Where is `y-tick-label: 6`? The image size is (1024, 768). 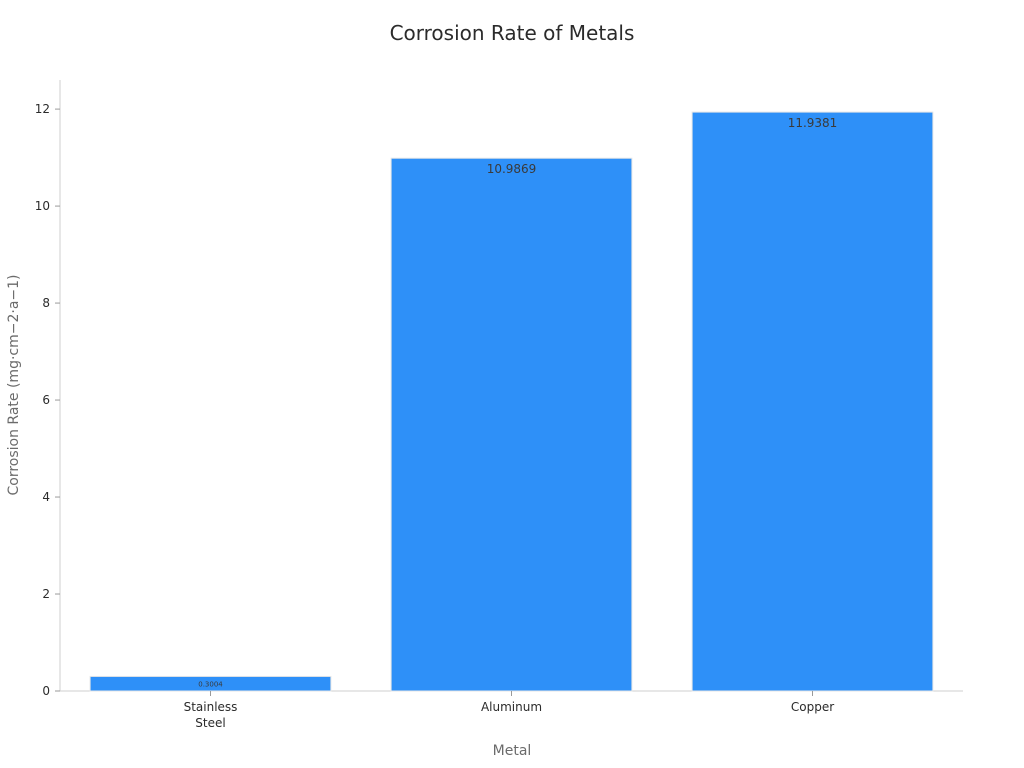 y-tick-label: 6 is located at coordinates (46, 400).